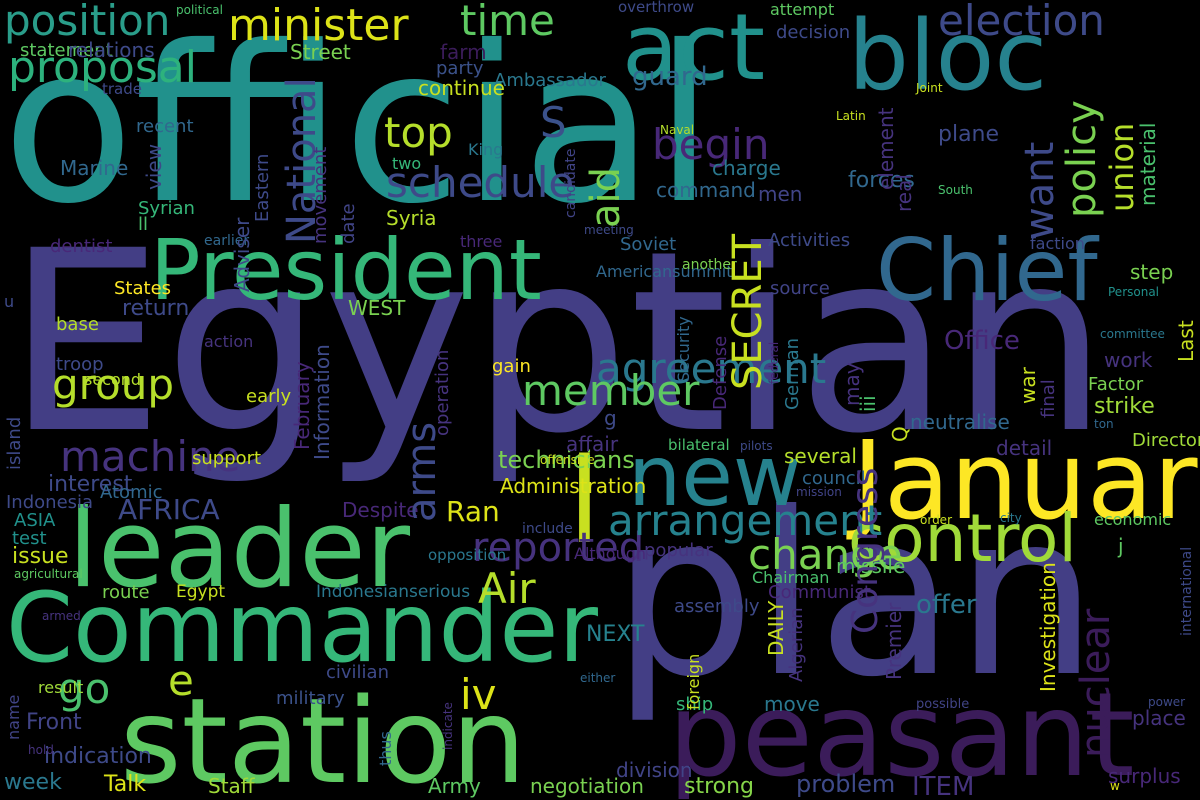 This screenshot has height=800, width=1200. I want to click on word-federal: Chairman, so click(791, 577).